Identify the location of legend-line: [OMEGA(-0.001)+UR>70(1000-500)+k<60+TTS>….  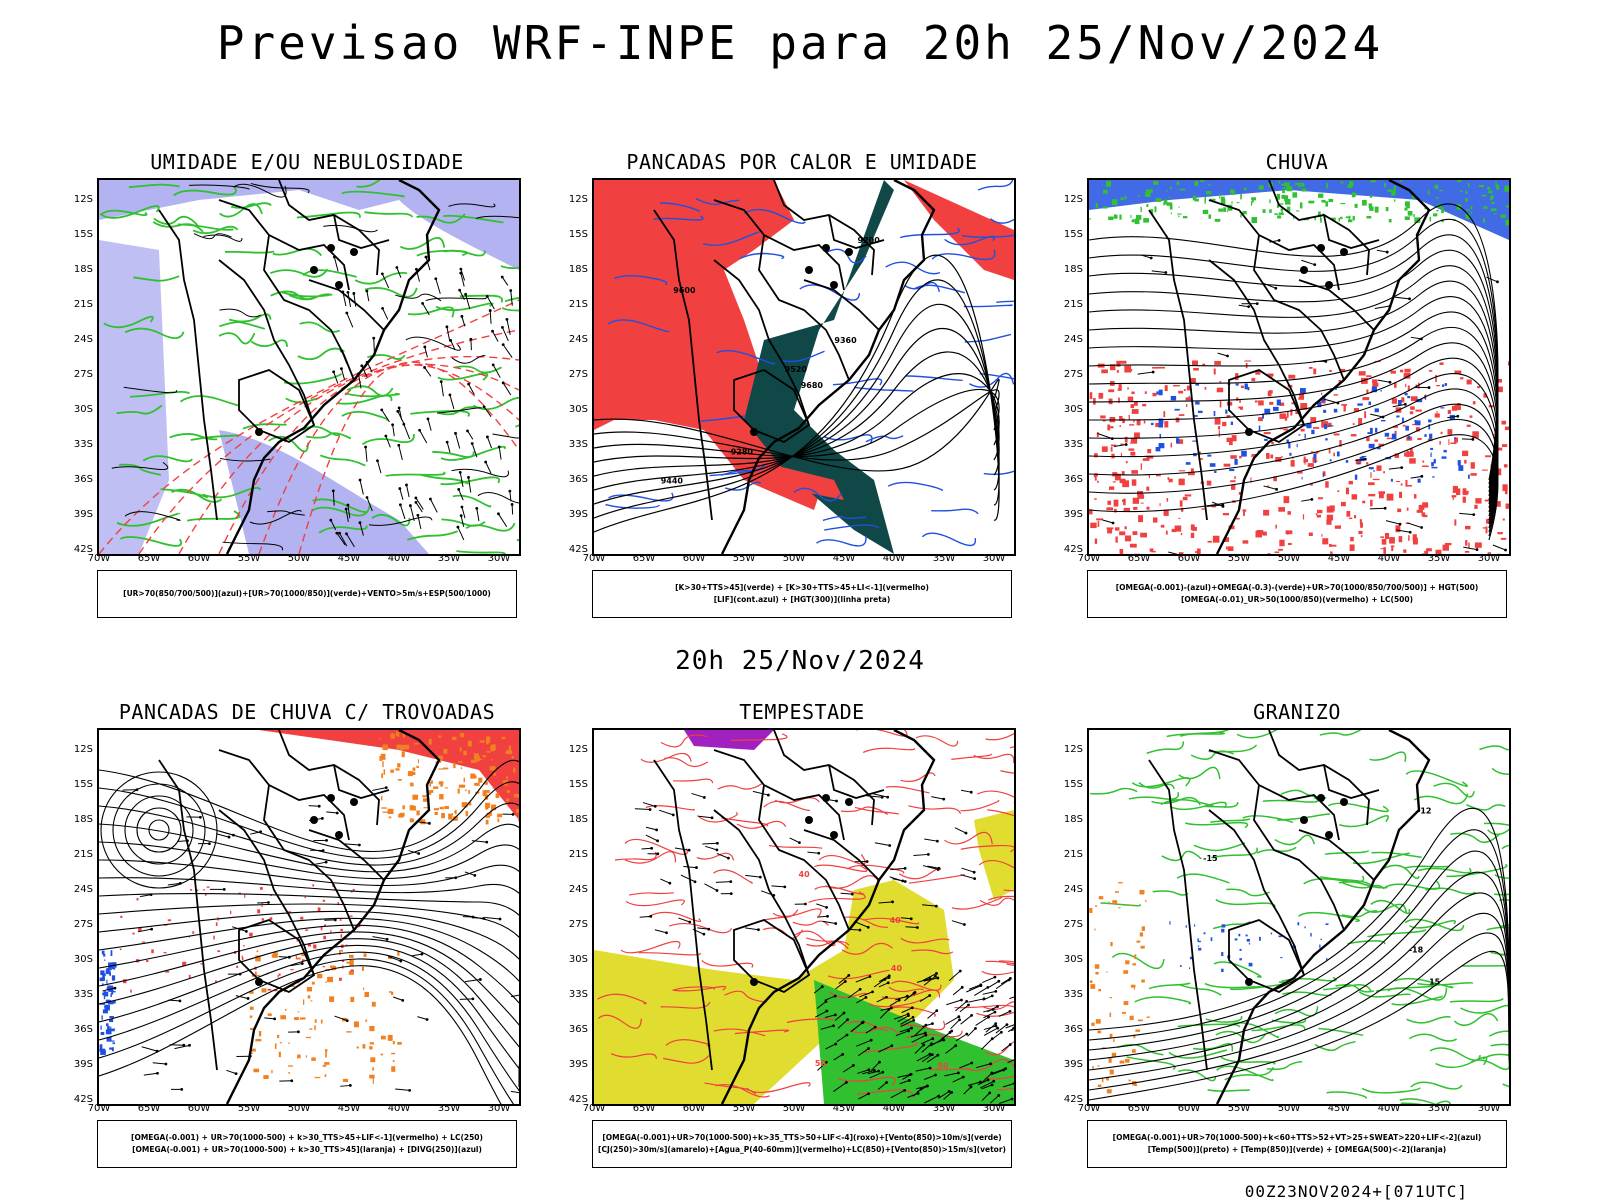
(1297, 1138).